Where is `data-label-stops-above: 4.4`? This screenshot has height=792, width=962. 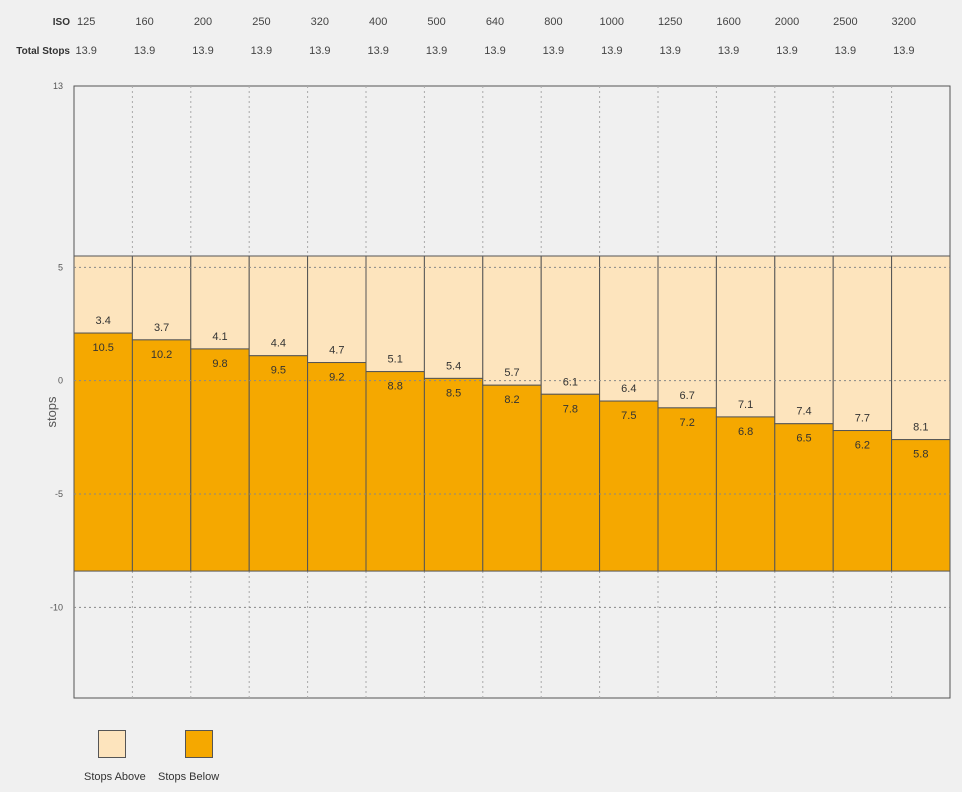
data-label-stops-above: 4.4 is located at coordinates (278, 344).